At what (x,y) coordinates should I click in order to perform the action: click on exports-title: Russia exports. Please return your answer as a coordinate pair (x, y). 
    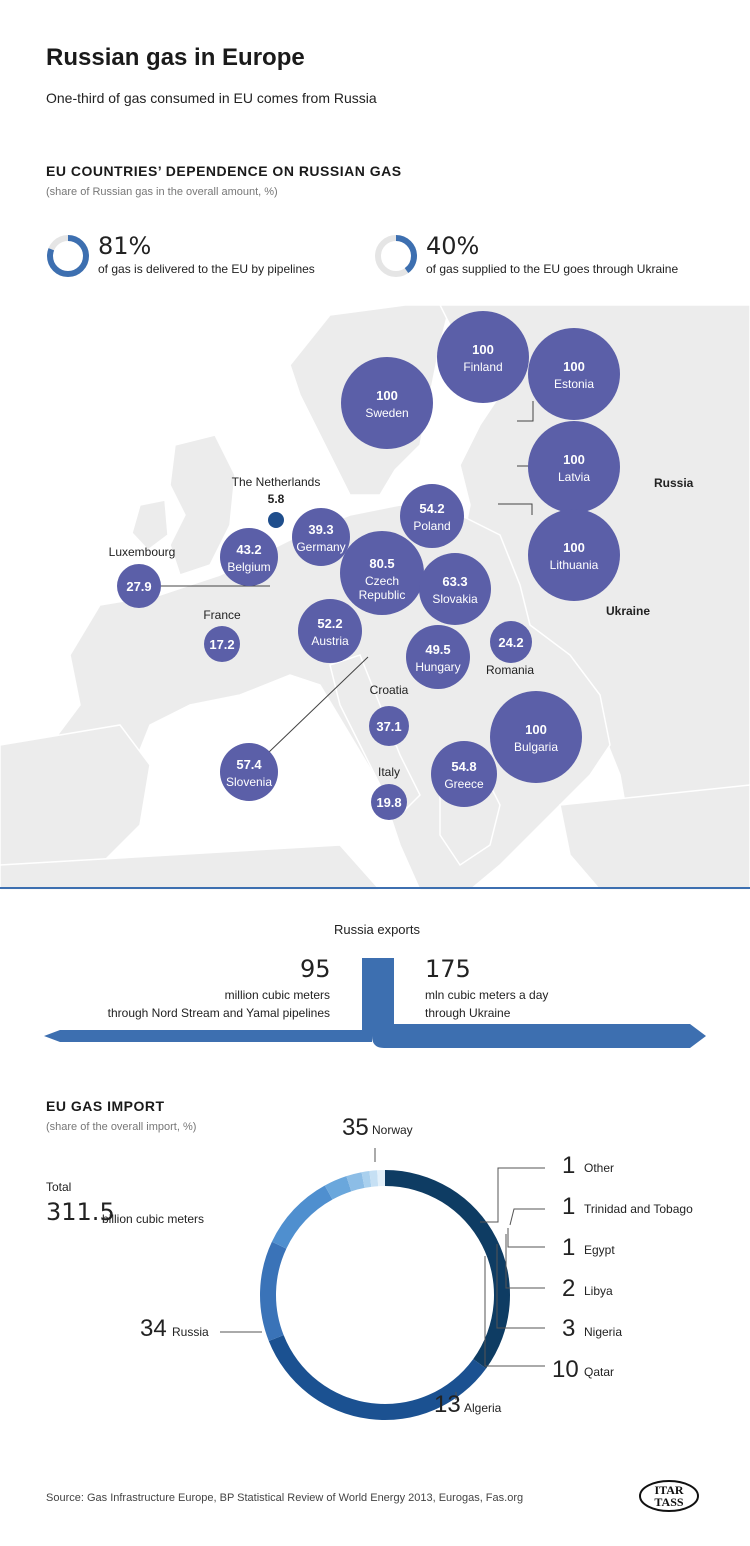
    Looking at the image, I should click on (377, 929).